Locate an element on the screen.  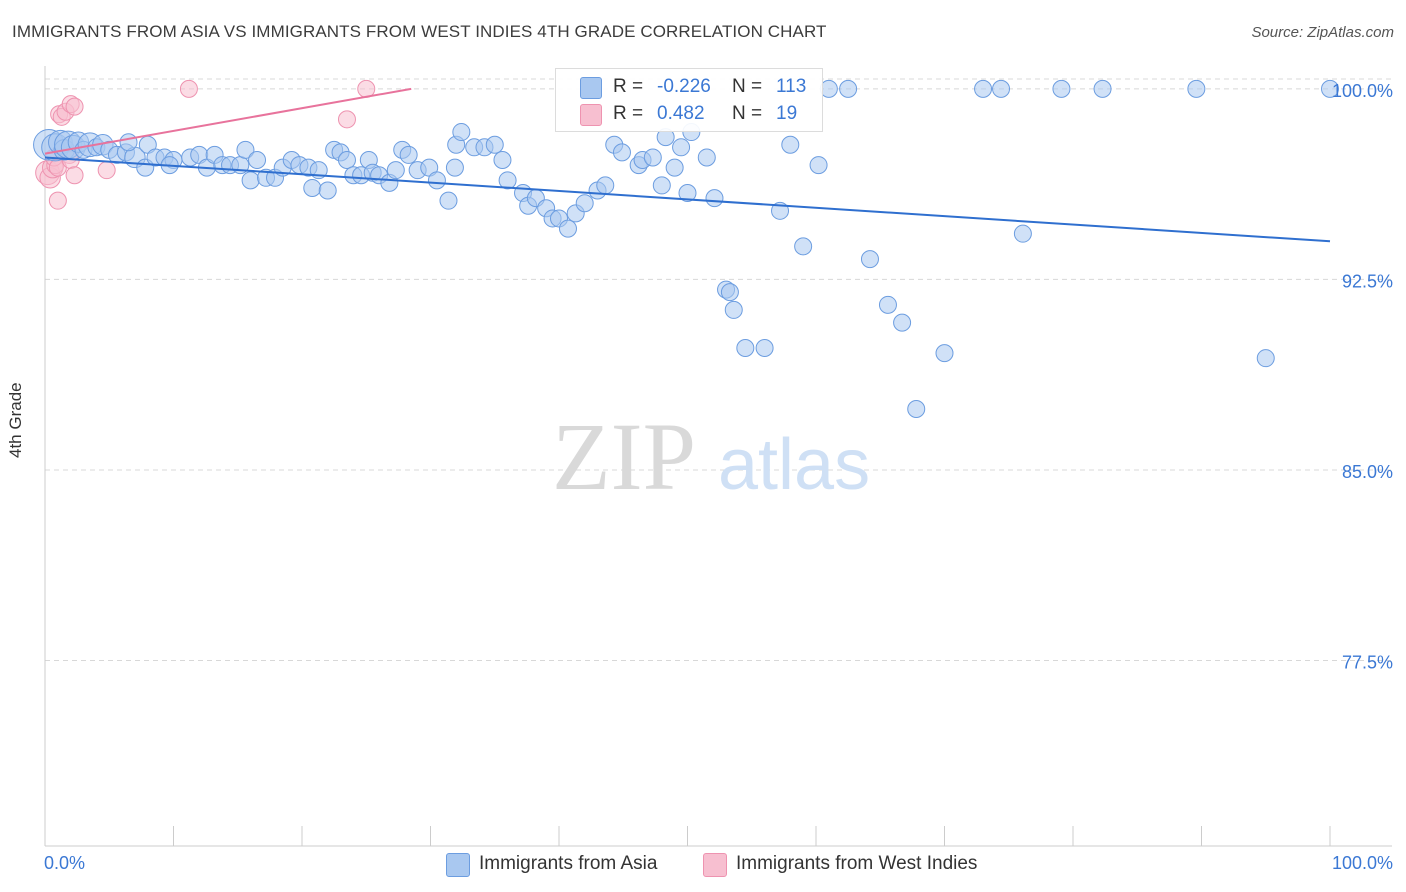
asia-r-label: R = is located at coordinates (628, 86).